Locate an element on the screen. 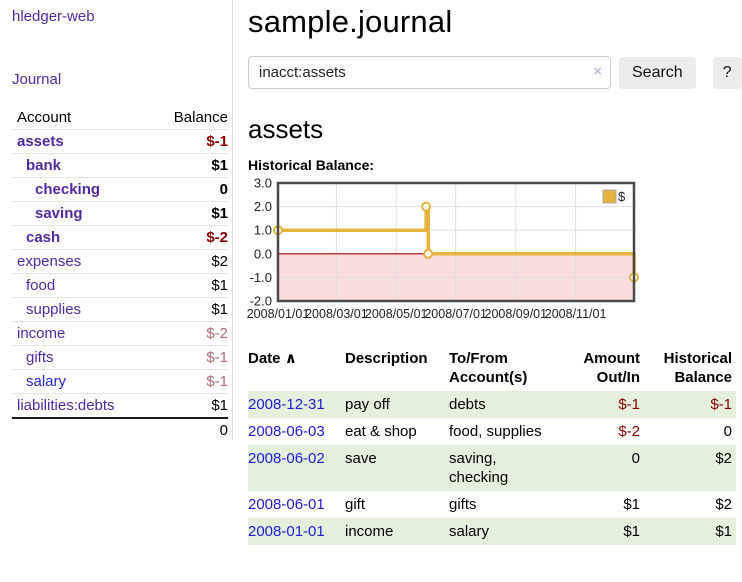 Image resolution: width=742 pixels, height=582 pixels. account-row: supplies $1 is located at coordinates (120, 309).